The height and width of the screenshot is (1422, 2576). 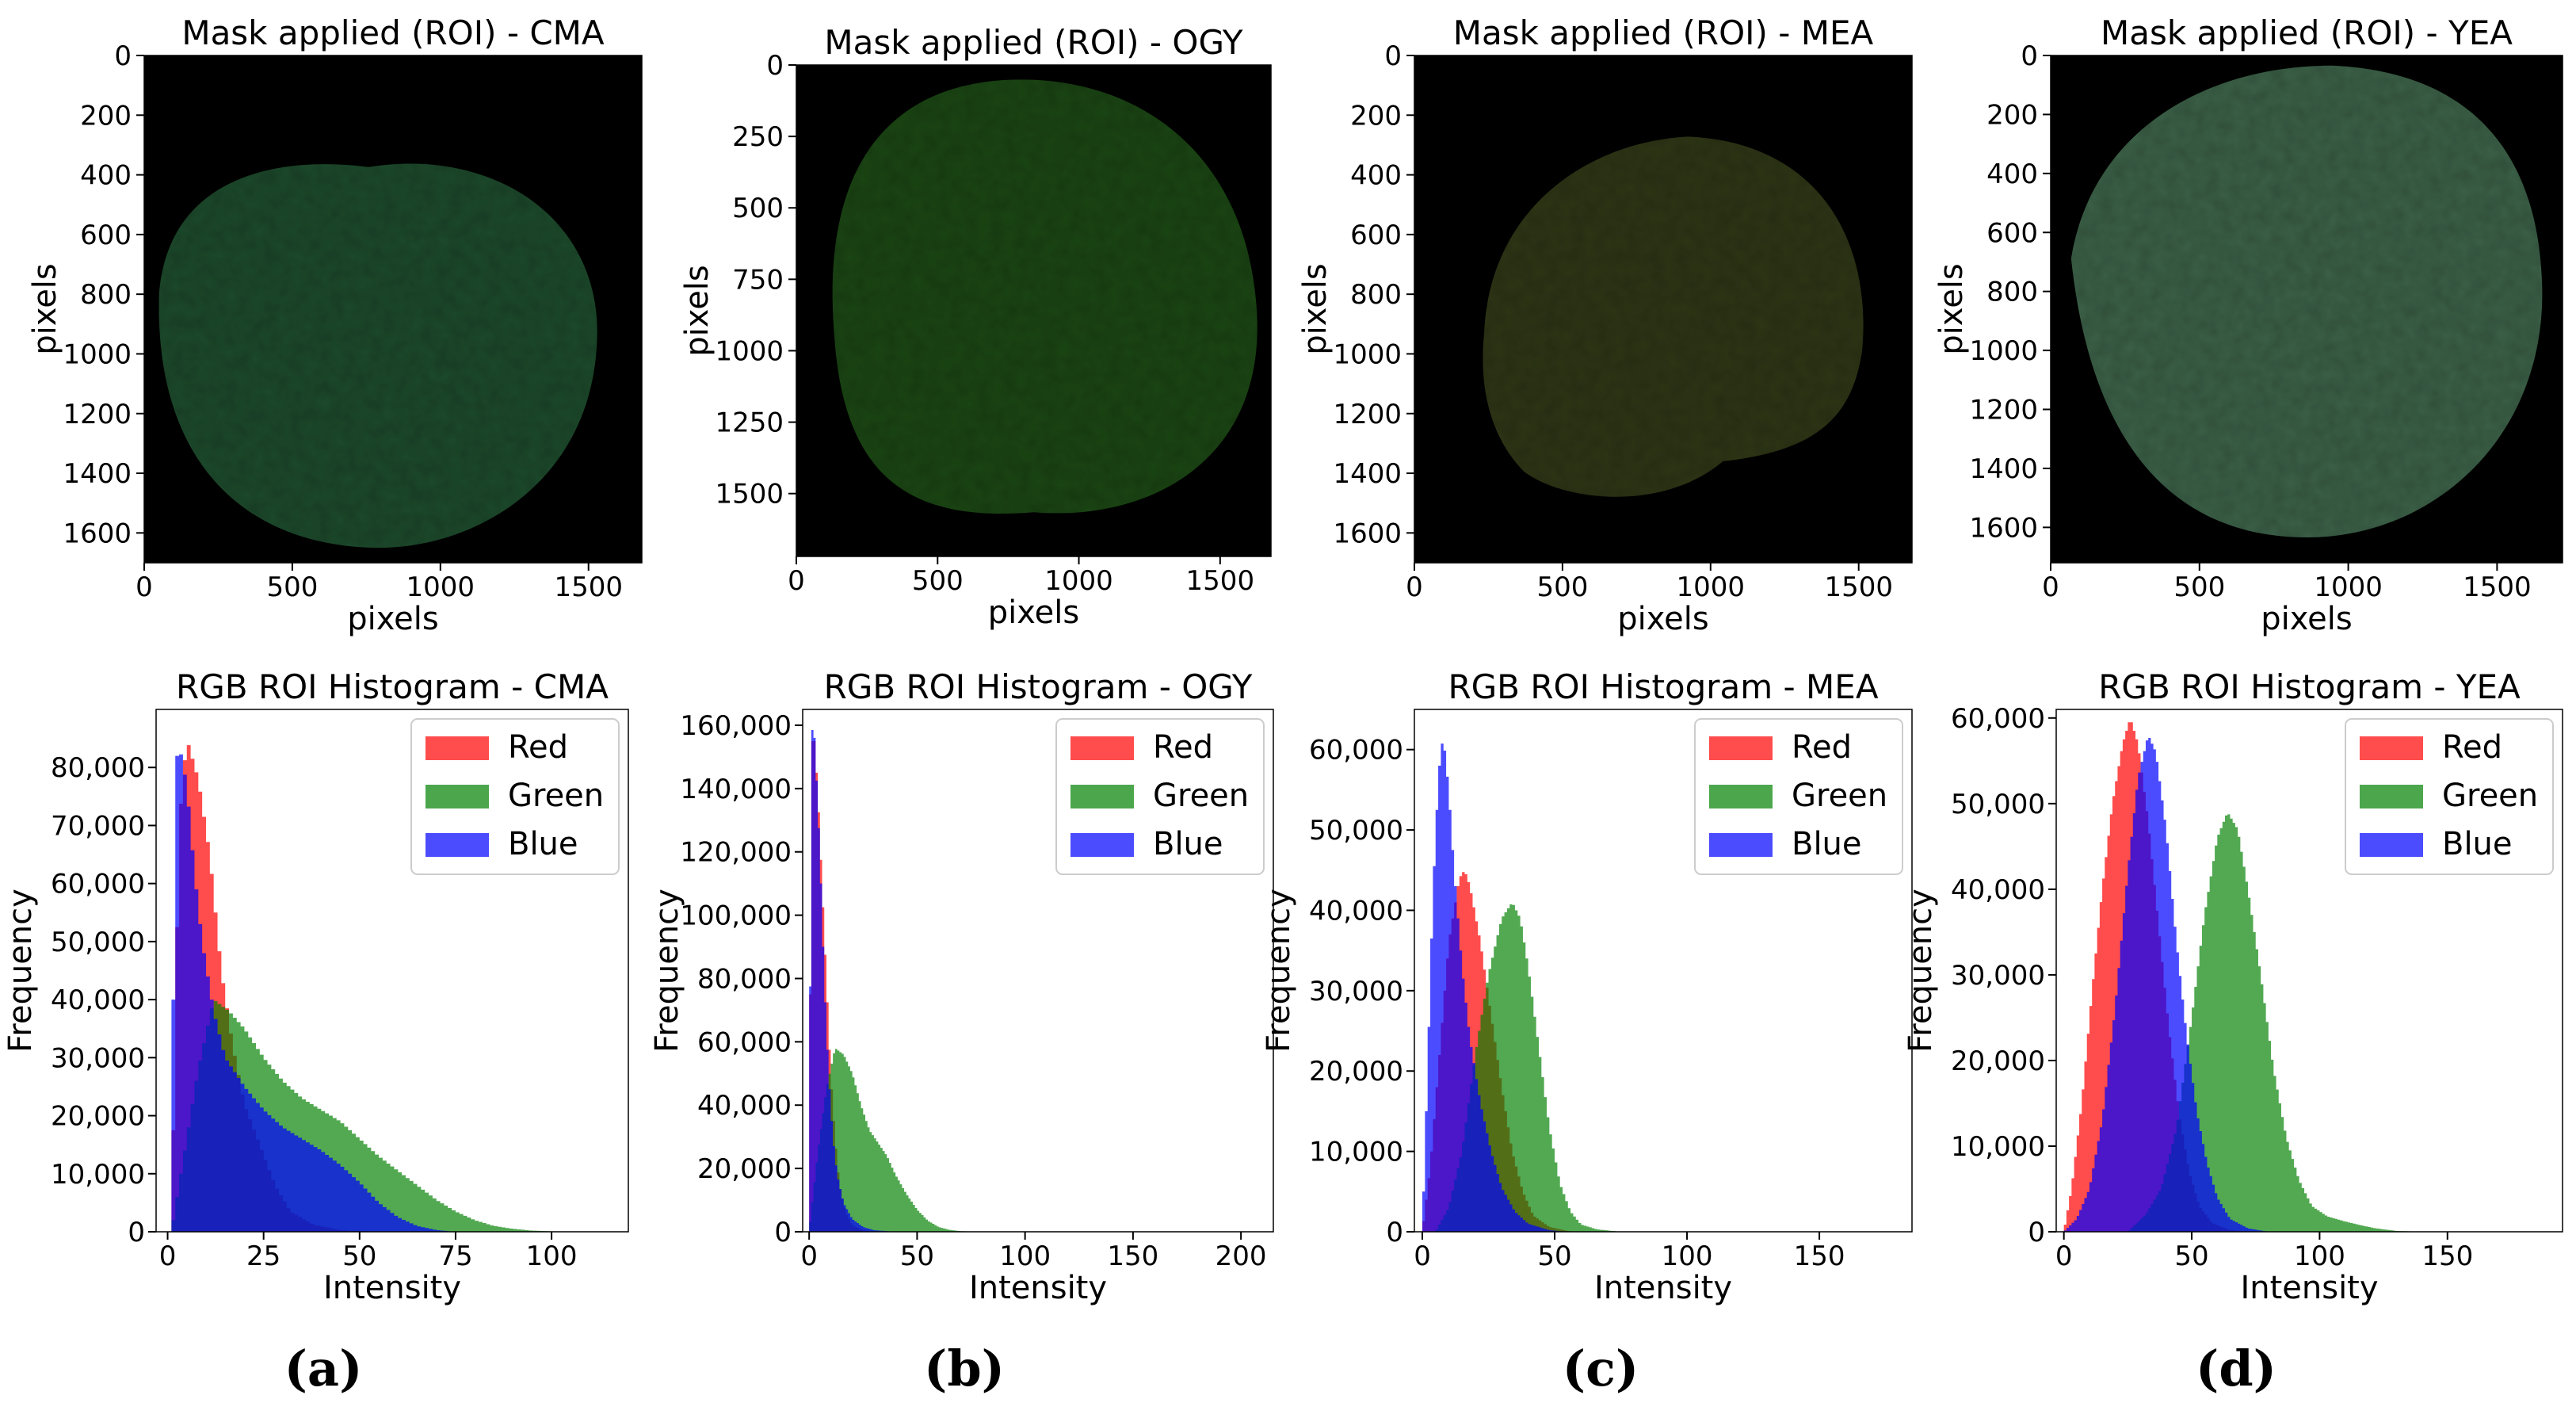 I want to click on x-tick-label: 200, so click(x=1241, y=1256).